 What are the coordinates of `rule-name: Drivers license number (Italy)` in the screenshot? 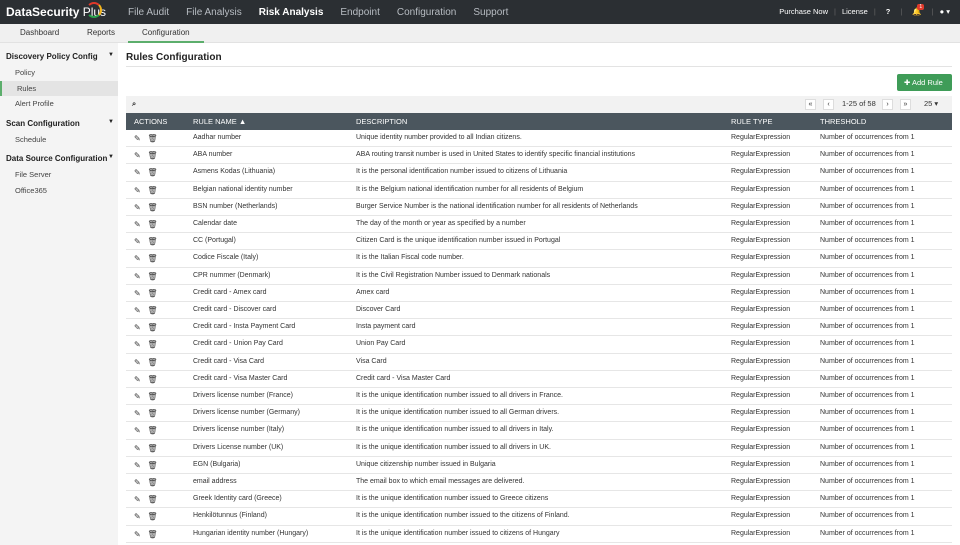 It's located at (239, 430).